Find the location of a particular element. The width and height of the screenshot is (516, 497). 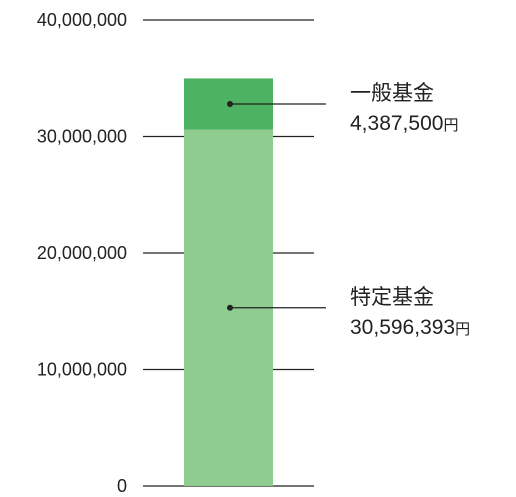

y-tick-label: 10,000,000 is located at coordinates (82, 370).